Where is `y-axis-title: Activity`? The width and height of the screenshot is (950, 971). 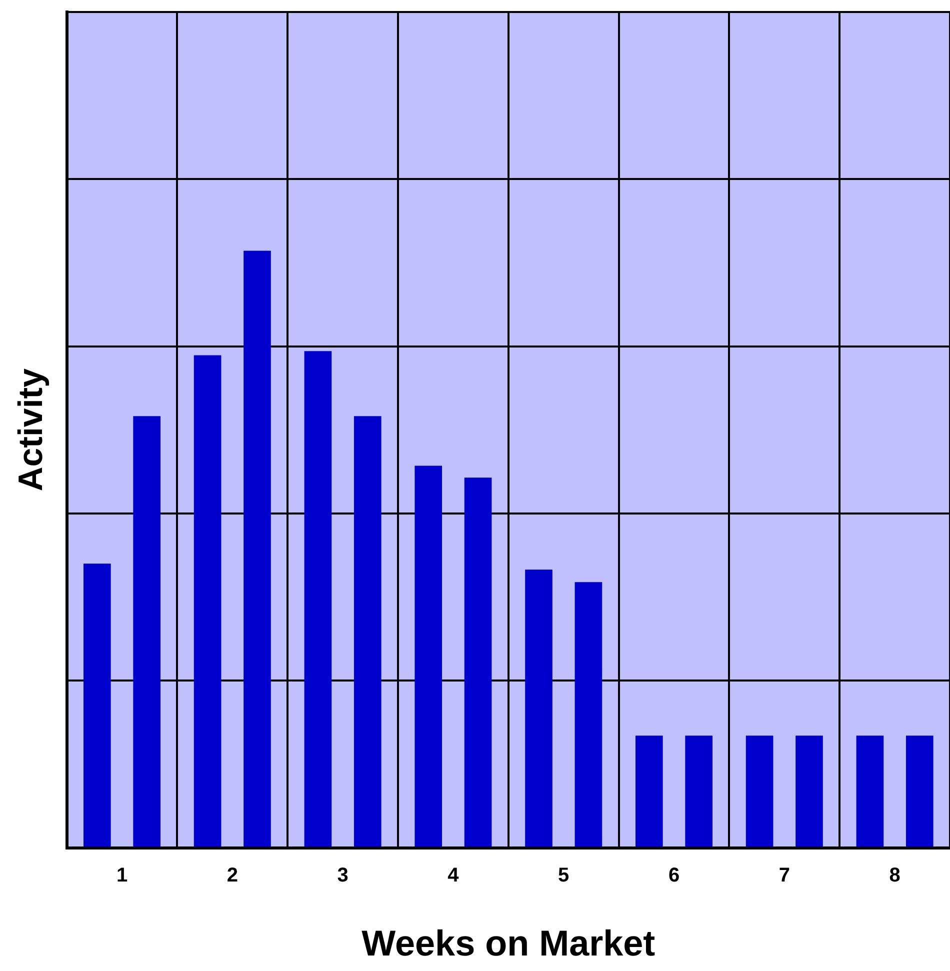 y-axis-title: Activity is located at coordinates (31, 430).